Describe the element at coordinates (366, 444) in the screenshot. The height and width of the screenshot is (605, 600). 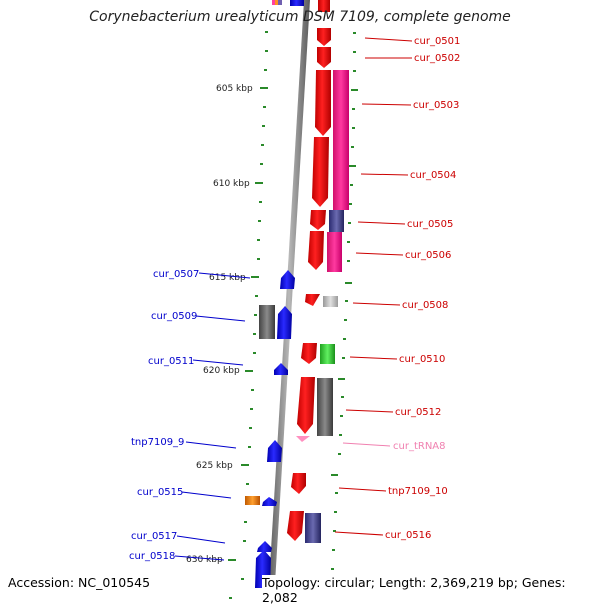
I see `trna-label-leader` at that location.